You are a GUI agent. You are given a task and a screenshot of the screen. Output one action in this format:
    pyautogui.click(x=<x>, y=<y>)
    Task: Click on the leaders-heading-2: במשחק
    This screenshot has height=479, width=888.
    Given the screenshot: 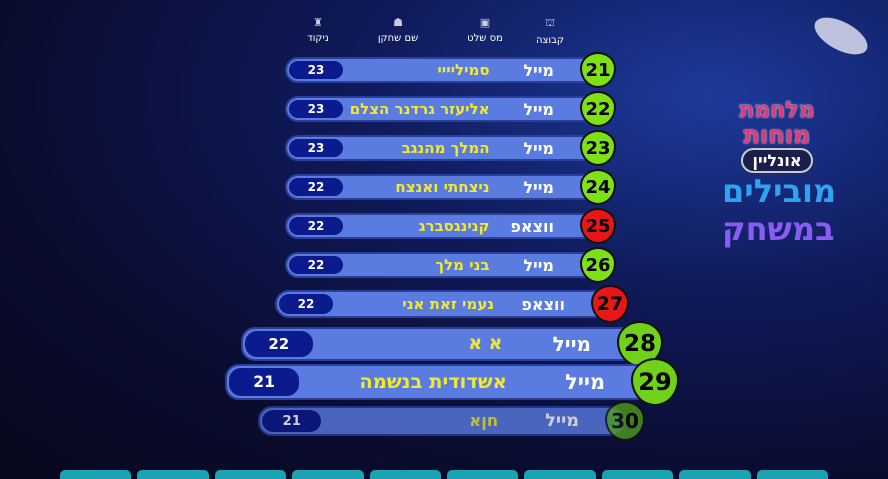 What is the action you would take?
    pyautogui.click(x=778, y=229)
    